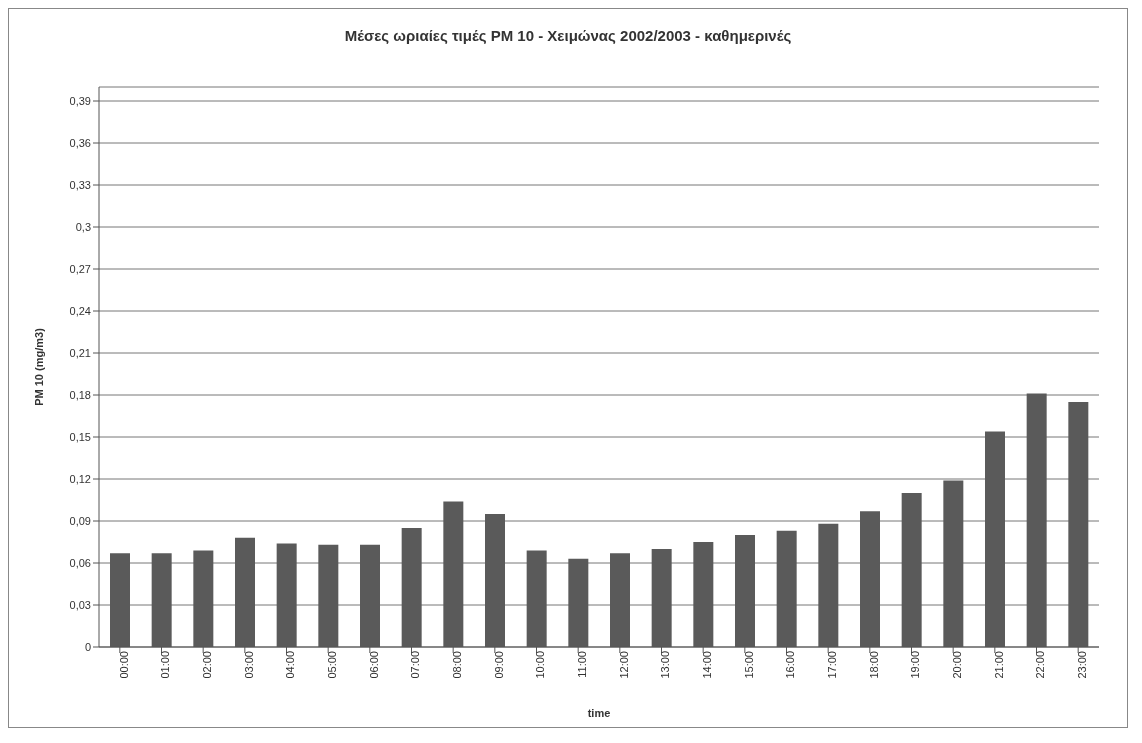 The height and width of the screenshot is (743, 1142). I want to click on chart-title: Μέσες ωριαίες τιμές PM 10 - Χειμώνας 2002/2003 - καθημερινές, so click(568, 36).